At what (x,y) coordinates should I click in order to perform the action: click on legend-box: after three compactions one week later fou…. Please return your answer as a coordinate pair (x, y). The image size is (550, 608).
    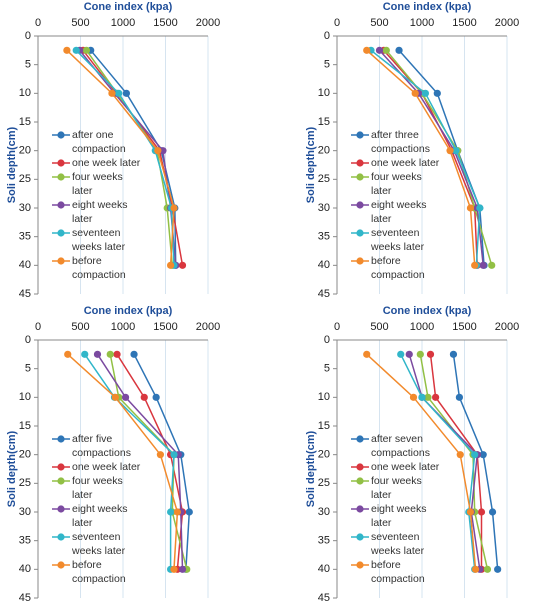
    Looking at the image, I should click on (398, 205).